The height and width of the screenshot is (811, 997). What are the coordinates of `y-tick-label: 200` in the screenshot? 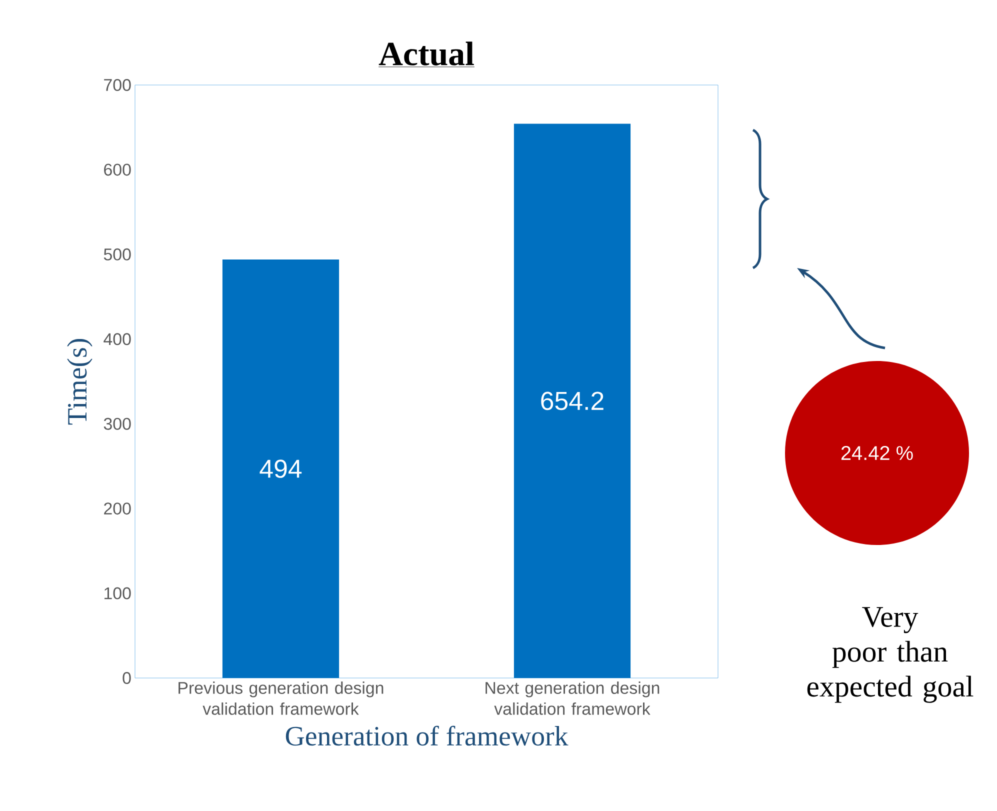 It's located at (117, 508).